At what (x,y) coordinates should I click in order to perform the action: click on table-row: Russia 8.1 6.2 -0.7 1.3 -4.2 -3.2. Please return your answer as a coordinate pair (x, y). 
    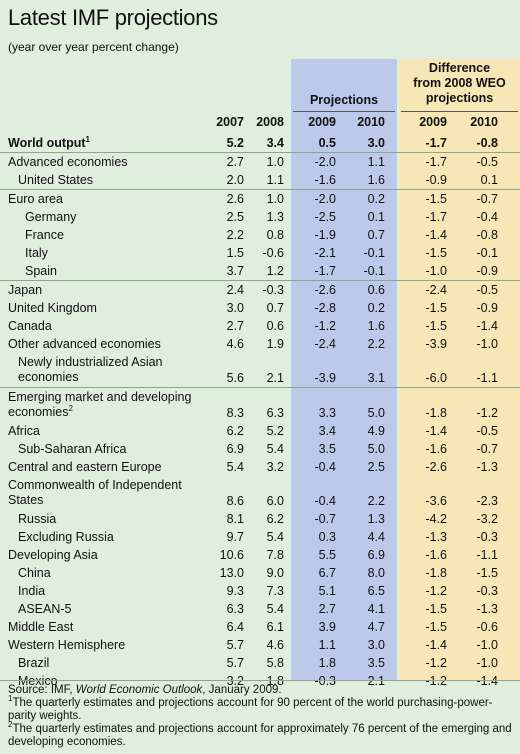
    Looking at the image, I should click on (260, 519).